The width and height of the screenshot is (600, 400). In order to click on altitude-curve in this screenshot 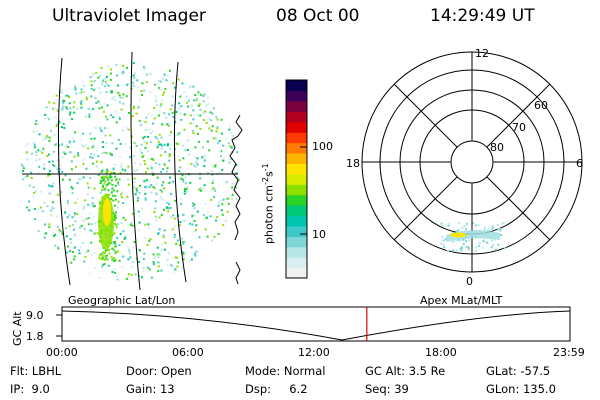, I will do `click(316, 325)`.